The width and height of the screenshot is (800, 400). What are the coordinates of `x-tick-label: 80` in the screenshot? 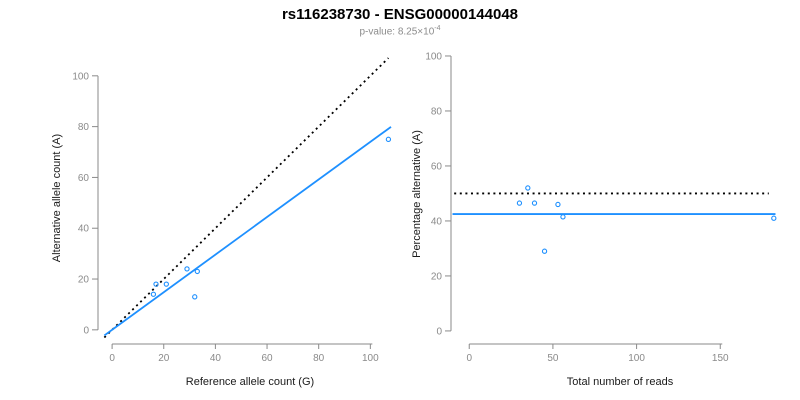 It's located at (319, 358).